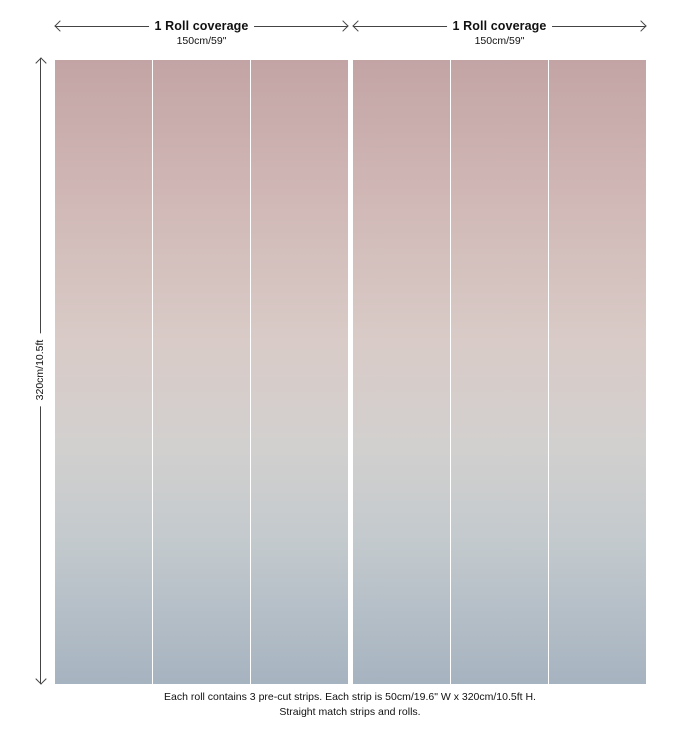 The height and width of the screenshot is (735, 700). I want to click on arrow-down-icon, so click(41, 679).